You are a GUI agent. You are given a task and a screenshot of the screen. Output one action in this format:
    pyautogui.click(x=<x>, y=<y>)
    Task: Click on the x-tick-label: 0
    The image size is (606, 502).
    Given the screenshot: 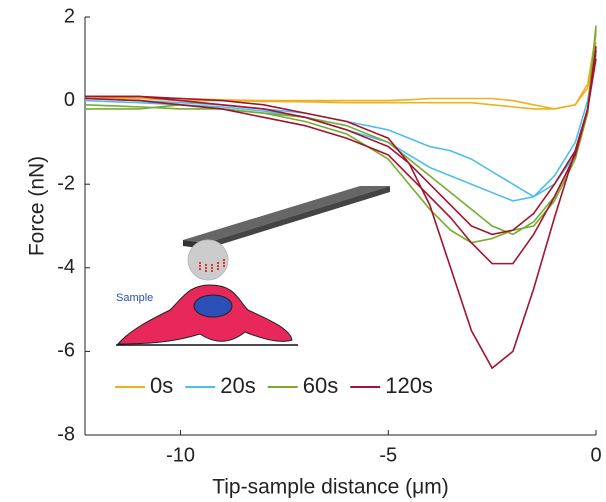 What is the action you would take?
    pyautogui.click(x=595, y=455)
    